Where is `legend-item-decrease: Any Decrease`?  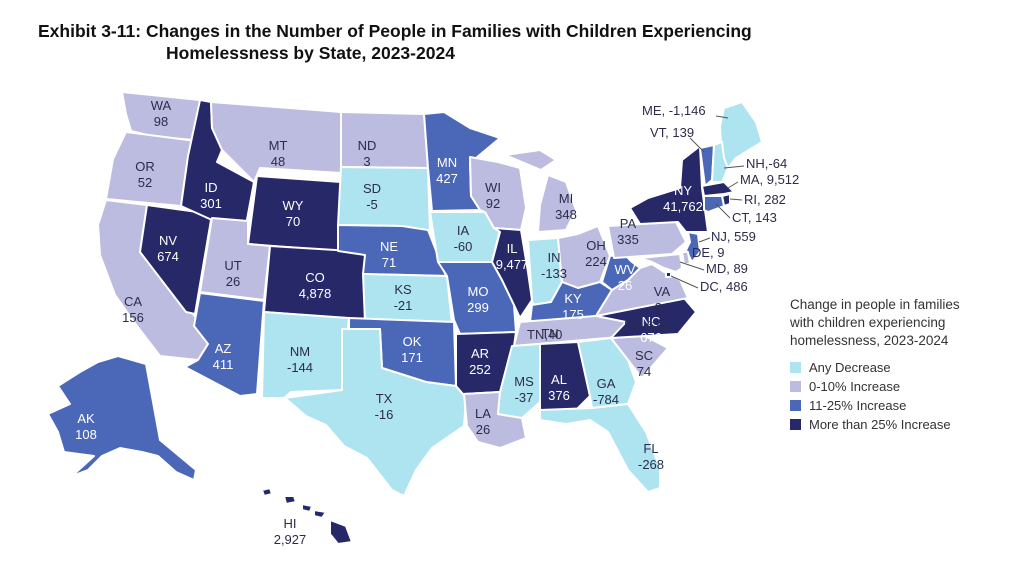
legend-item-decrease: Any Decrease is located at coordinates (900, 367).